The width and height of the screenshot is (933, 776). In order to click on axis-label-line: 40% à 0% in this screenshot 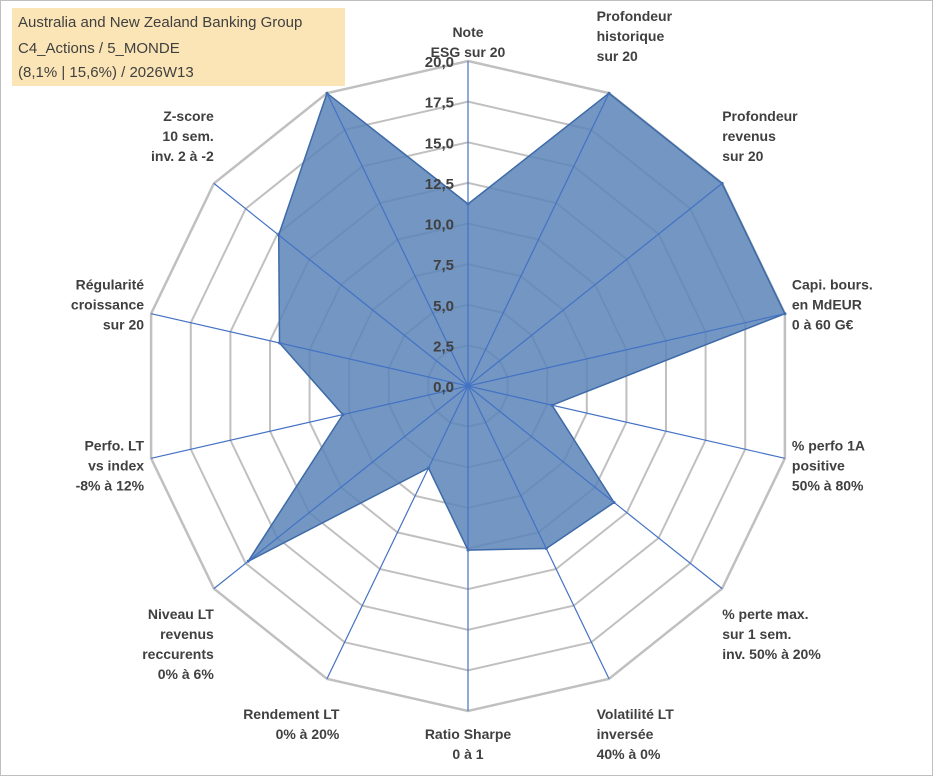, I will do `click(629, 754)`.